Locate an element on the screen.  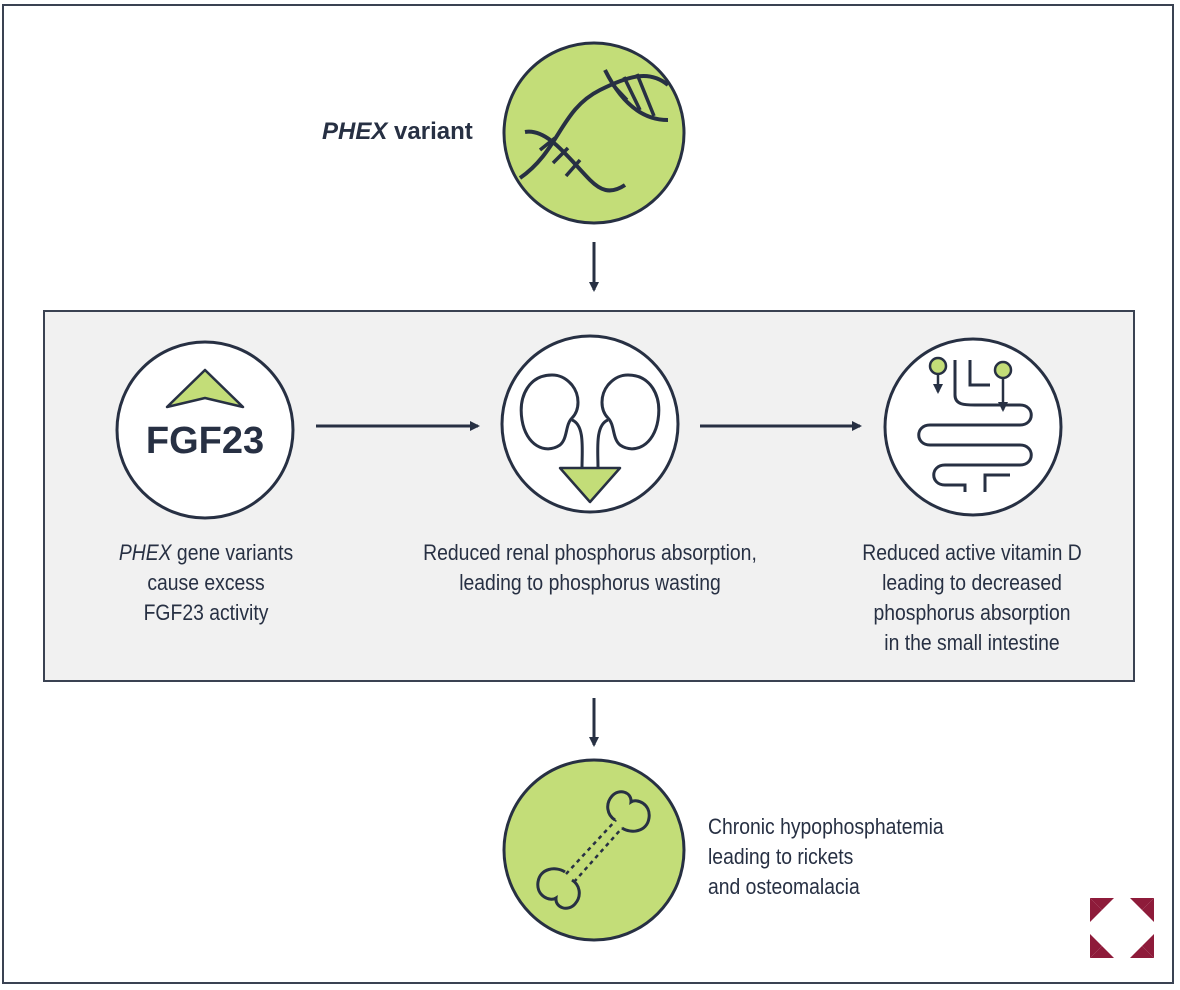
fgf23-badge-text: FGF23 is located at coordinates (205, 441).